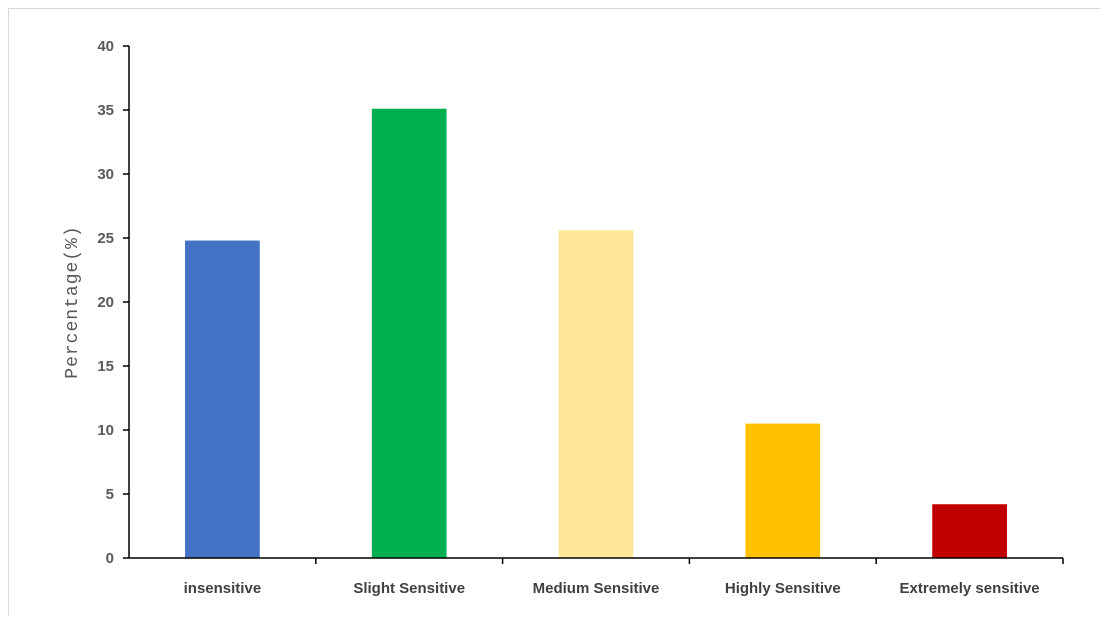  I want to click on y-tick-label: 5, so click(110, 494).